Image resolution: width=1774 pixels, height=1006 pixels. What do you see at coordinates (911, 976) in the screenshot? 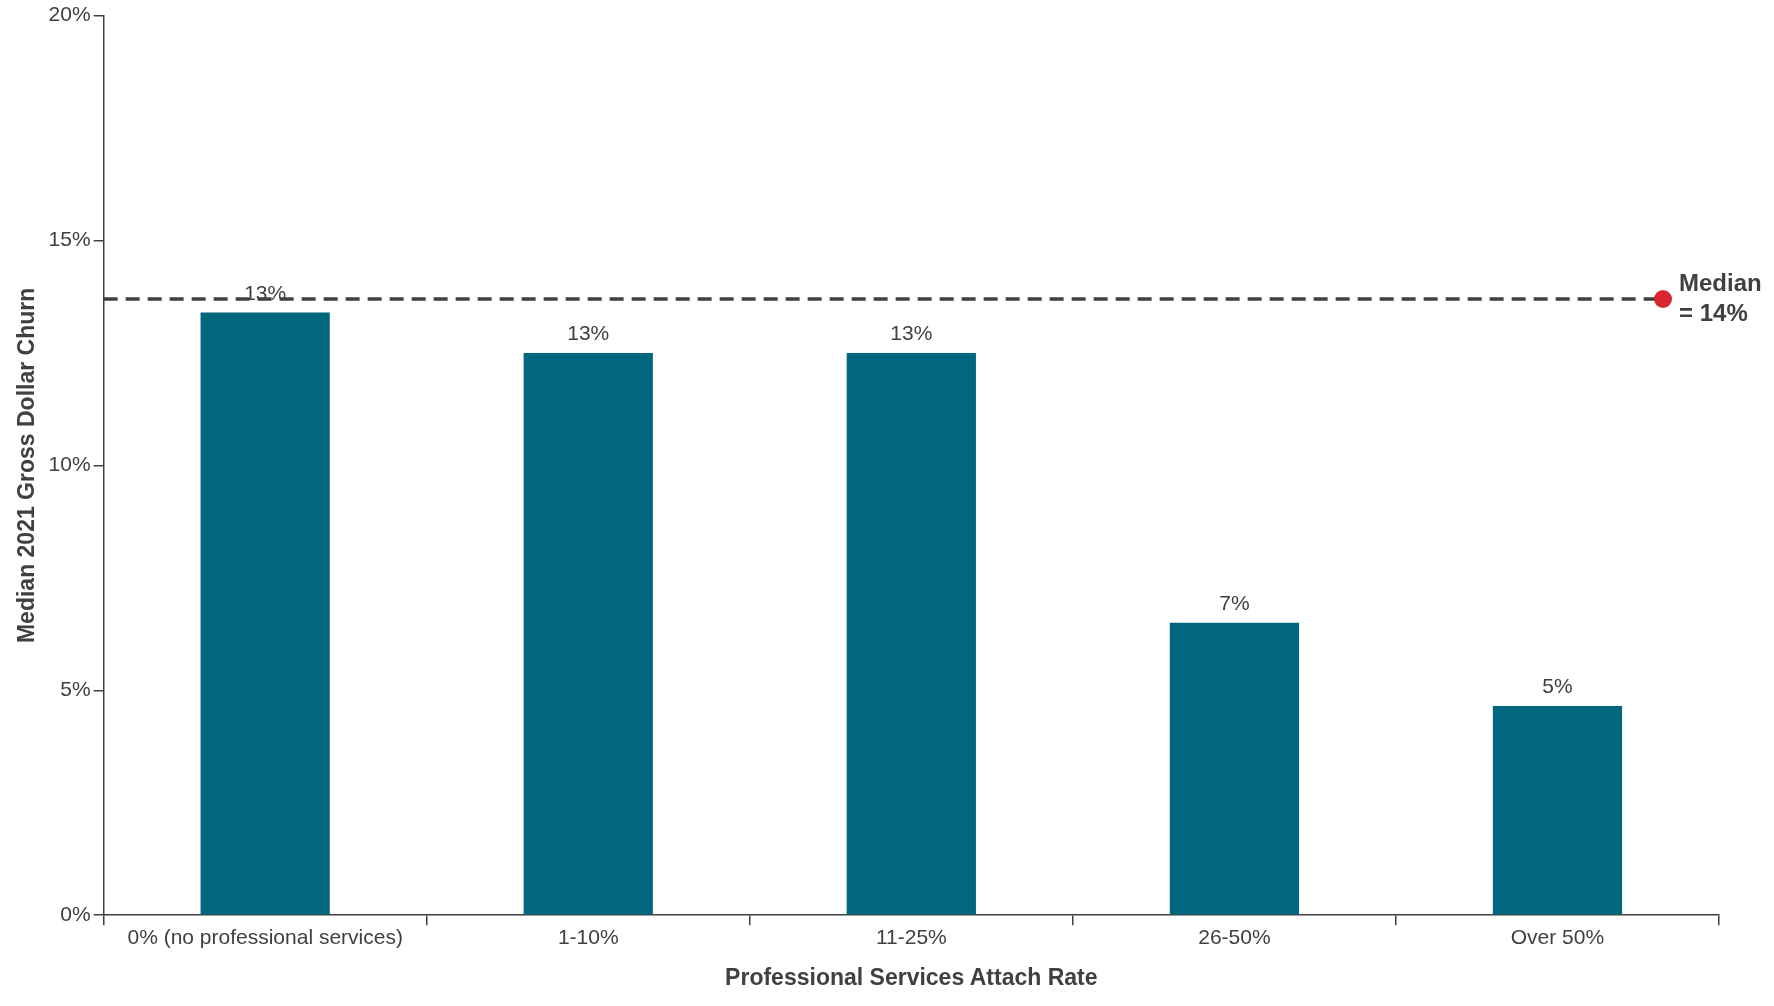
I see `x-axis-title: Professional Services Attach Rate` at bounding box center [911, 976].